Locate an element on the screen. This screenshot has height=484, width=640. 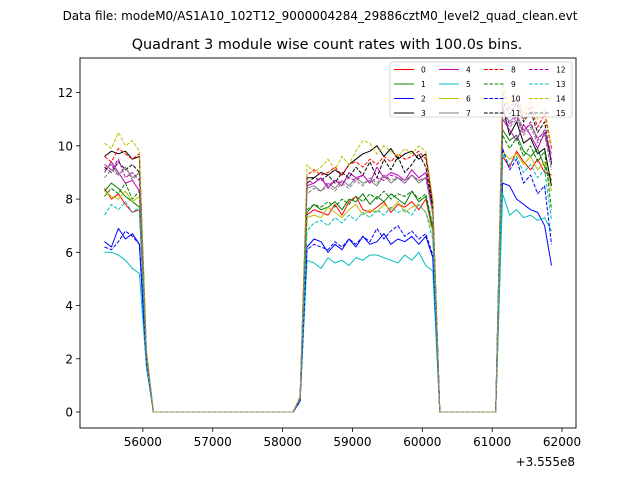
y-tick-label: 4 is located at coordinates (69, 306).